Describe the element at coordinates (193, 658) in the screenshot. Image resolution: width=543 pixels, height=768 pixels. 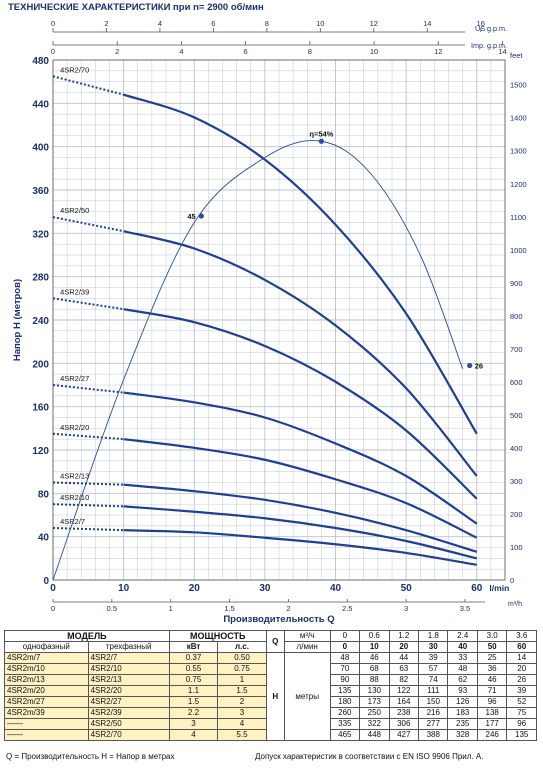
I see `power-kw: 0.37` at that location.